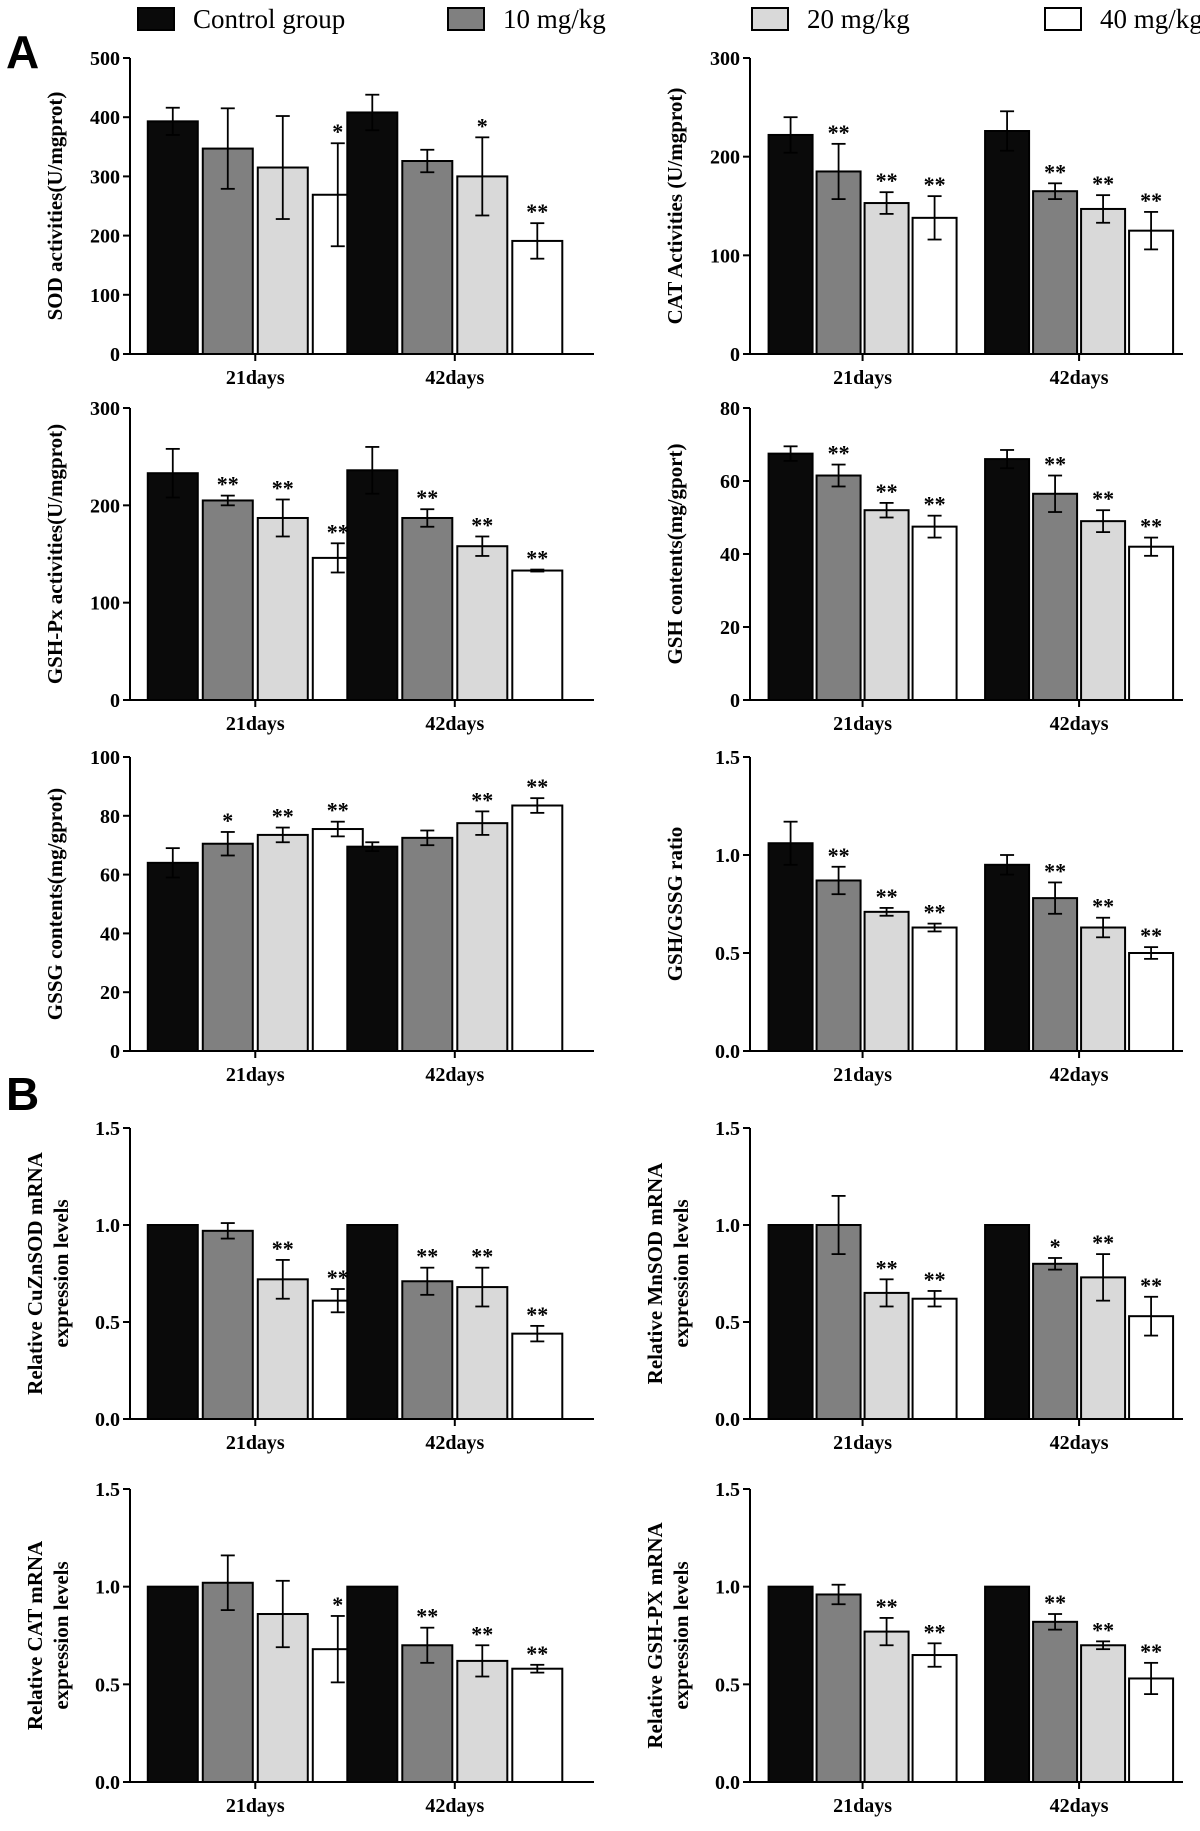 The image size is (1200, 1831). What do you see at coordinates (107, 1588) in the screenshot?
I see `y-tick-label: 1.0` at bounding box center [107, 1588].